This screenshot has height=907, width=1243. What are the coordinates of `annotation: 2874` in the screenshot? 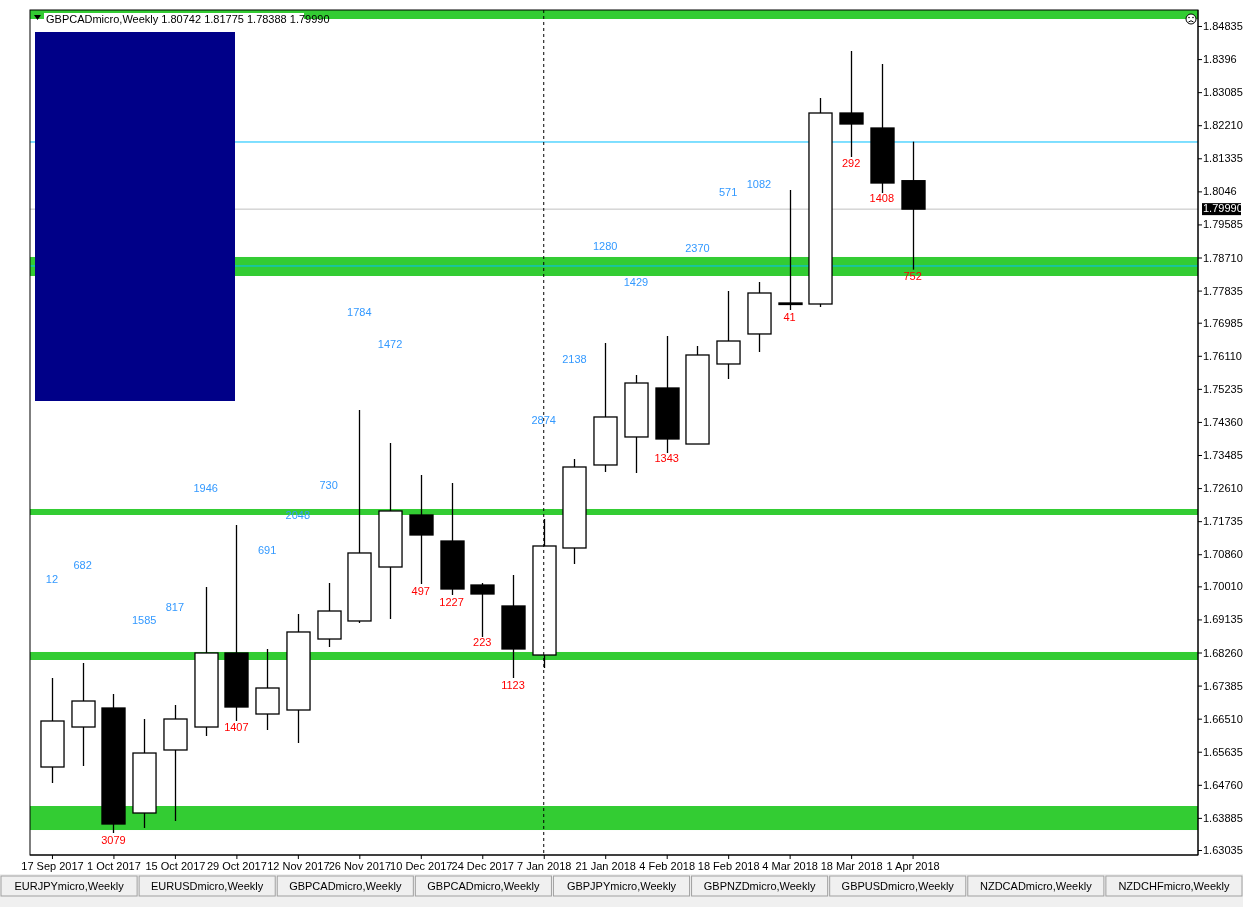 It's located at (543, 420).